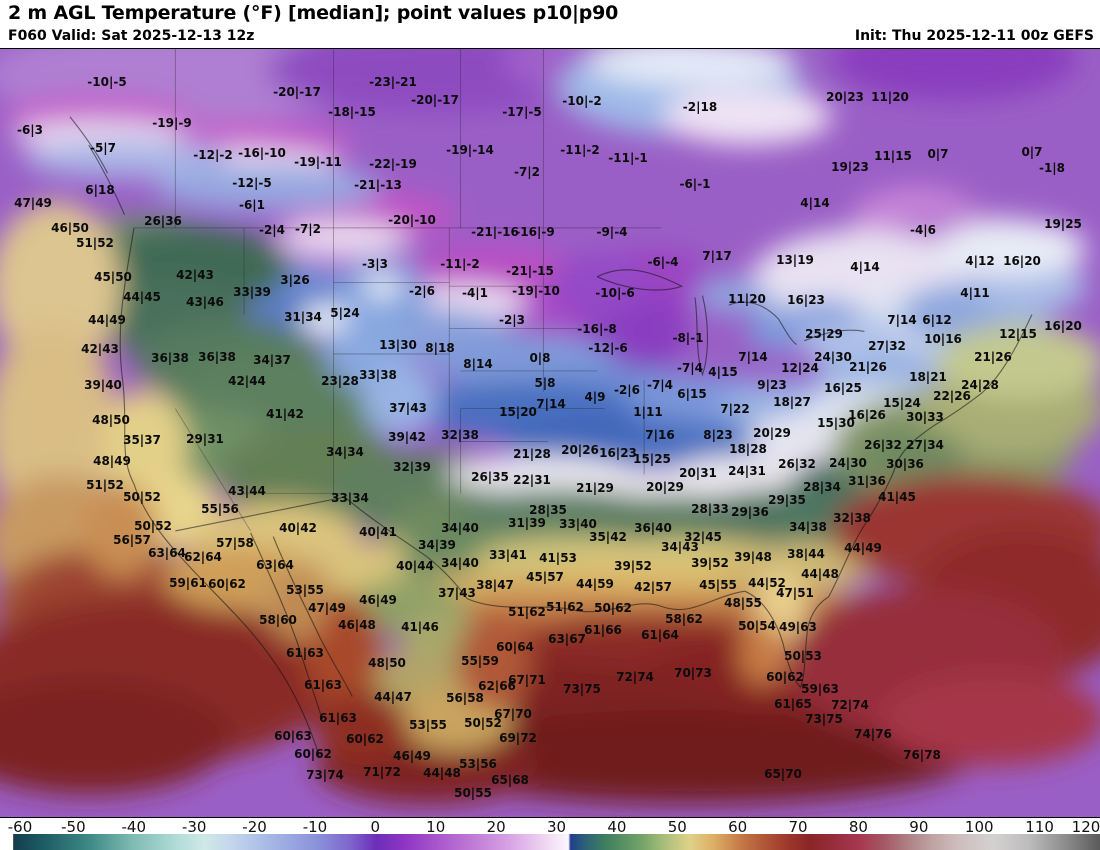 This screenshot has width=1100, height=850. What do you see at coordinates (1039, 827) in the screenshot?
I see `colorbar-tick: 110` at bounding box center [1039, 827].